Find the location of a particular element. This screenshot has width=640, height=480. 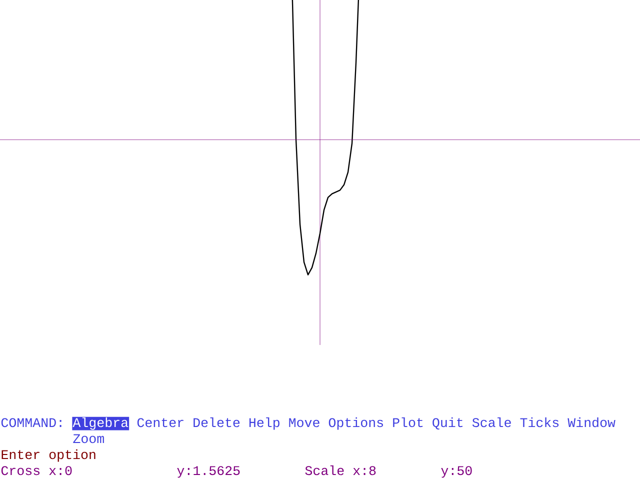

text: Scale x:8 is located at coordinates (340, 470).